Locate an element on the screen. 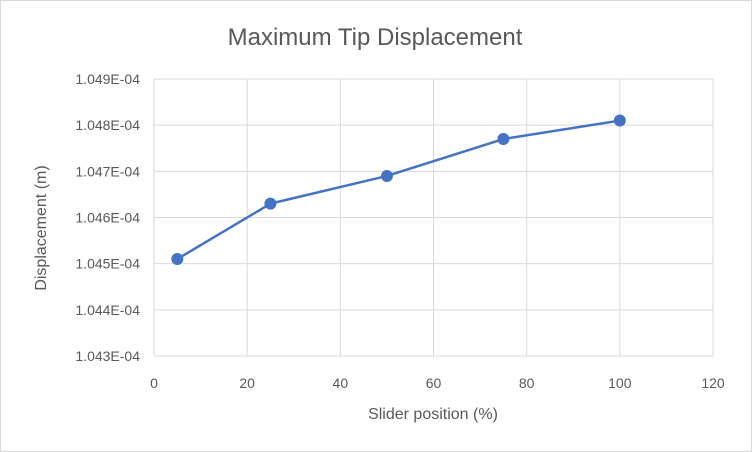 The height and width of the screenshot is (452, 752). x-tick-label: 100 is located at coordinates (620, 383).